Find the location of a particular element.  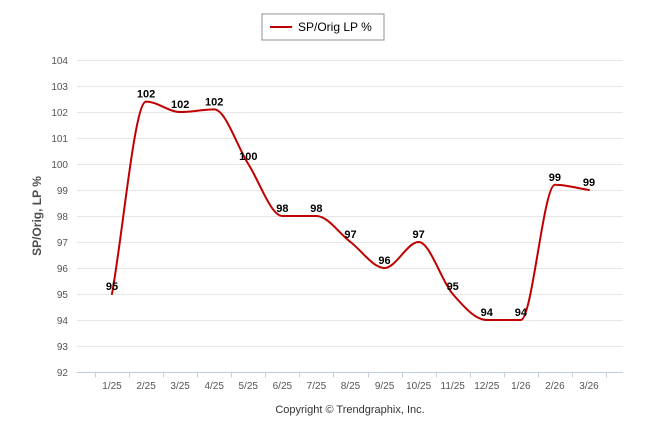

x-tick-label: 6/25 is located at coordinates (283, 386).